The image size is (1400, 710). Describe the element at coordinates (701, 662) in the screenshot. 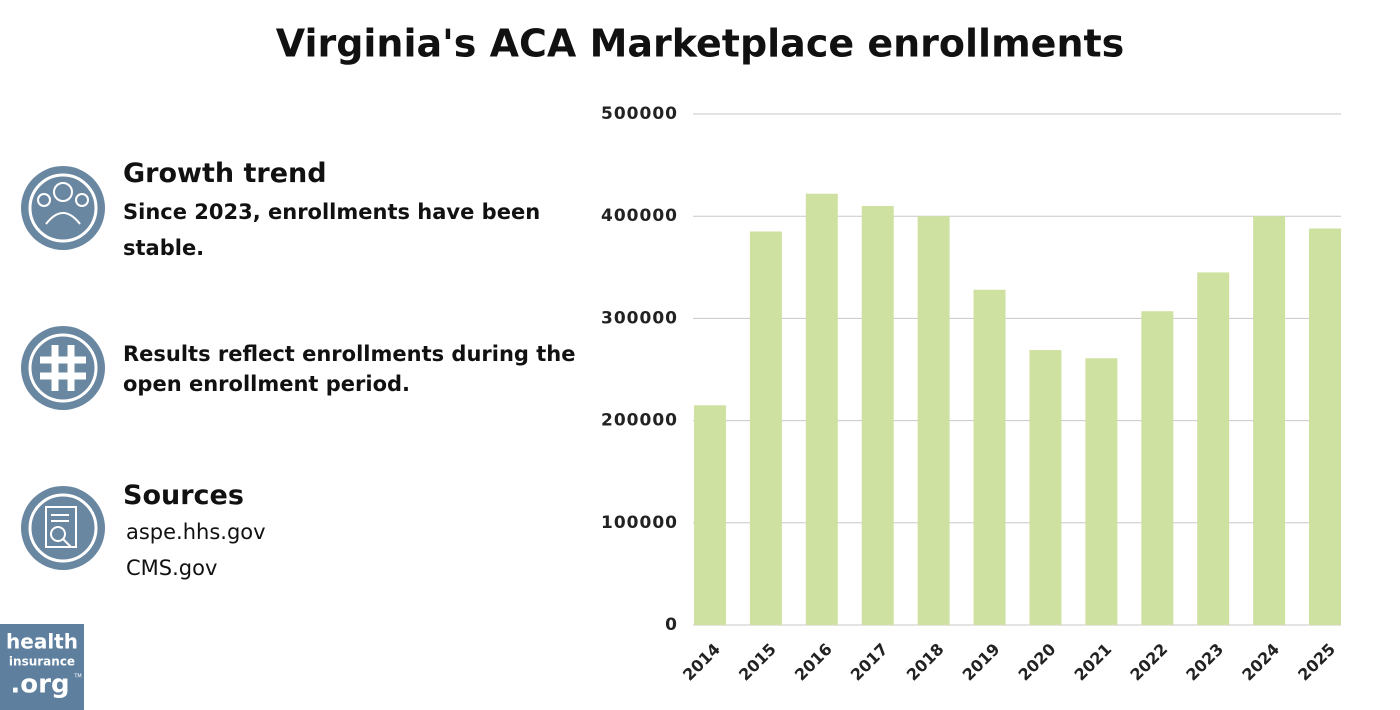

I see `x-tick-label: 2014` at that location.